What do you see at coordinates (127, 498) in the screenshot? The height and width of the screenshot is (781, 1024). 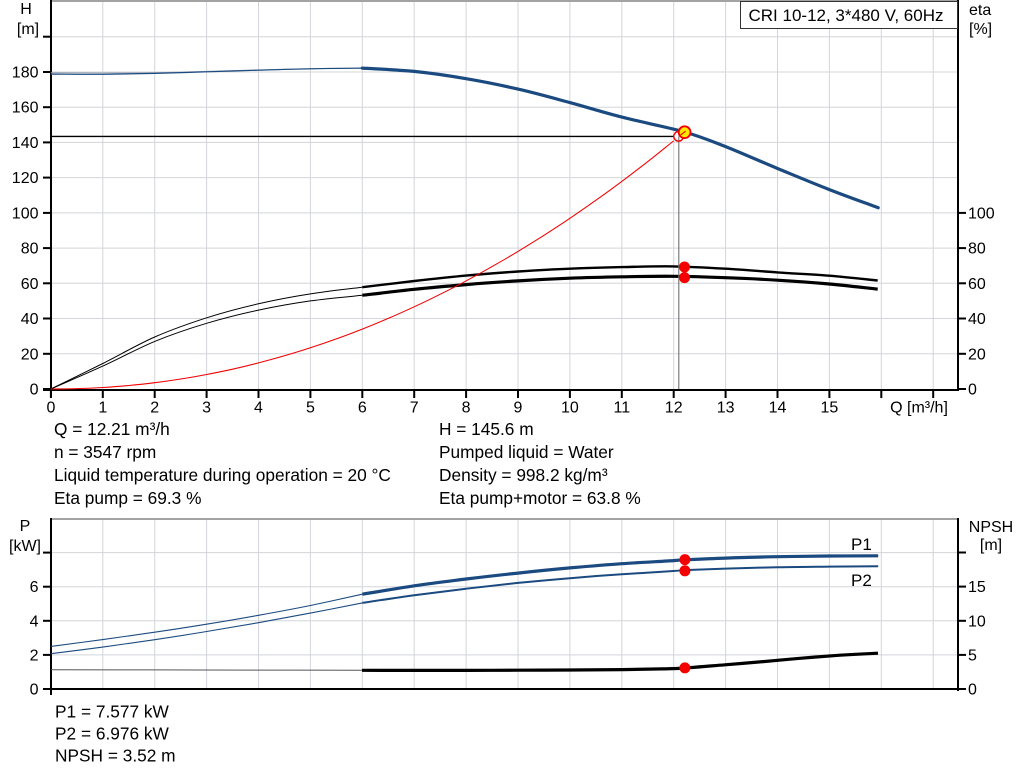 I see `svg-text: Eta pump = 69.3 %` at bounding box center [127, 498].